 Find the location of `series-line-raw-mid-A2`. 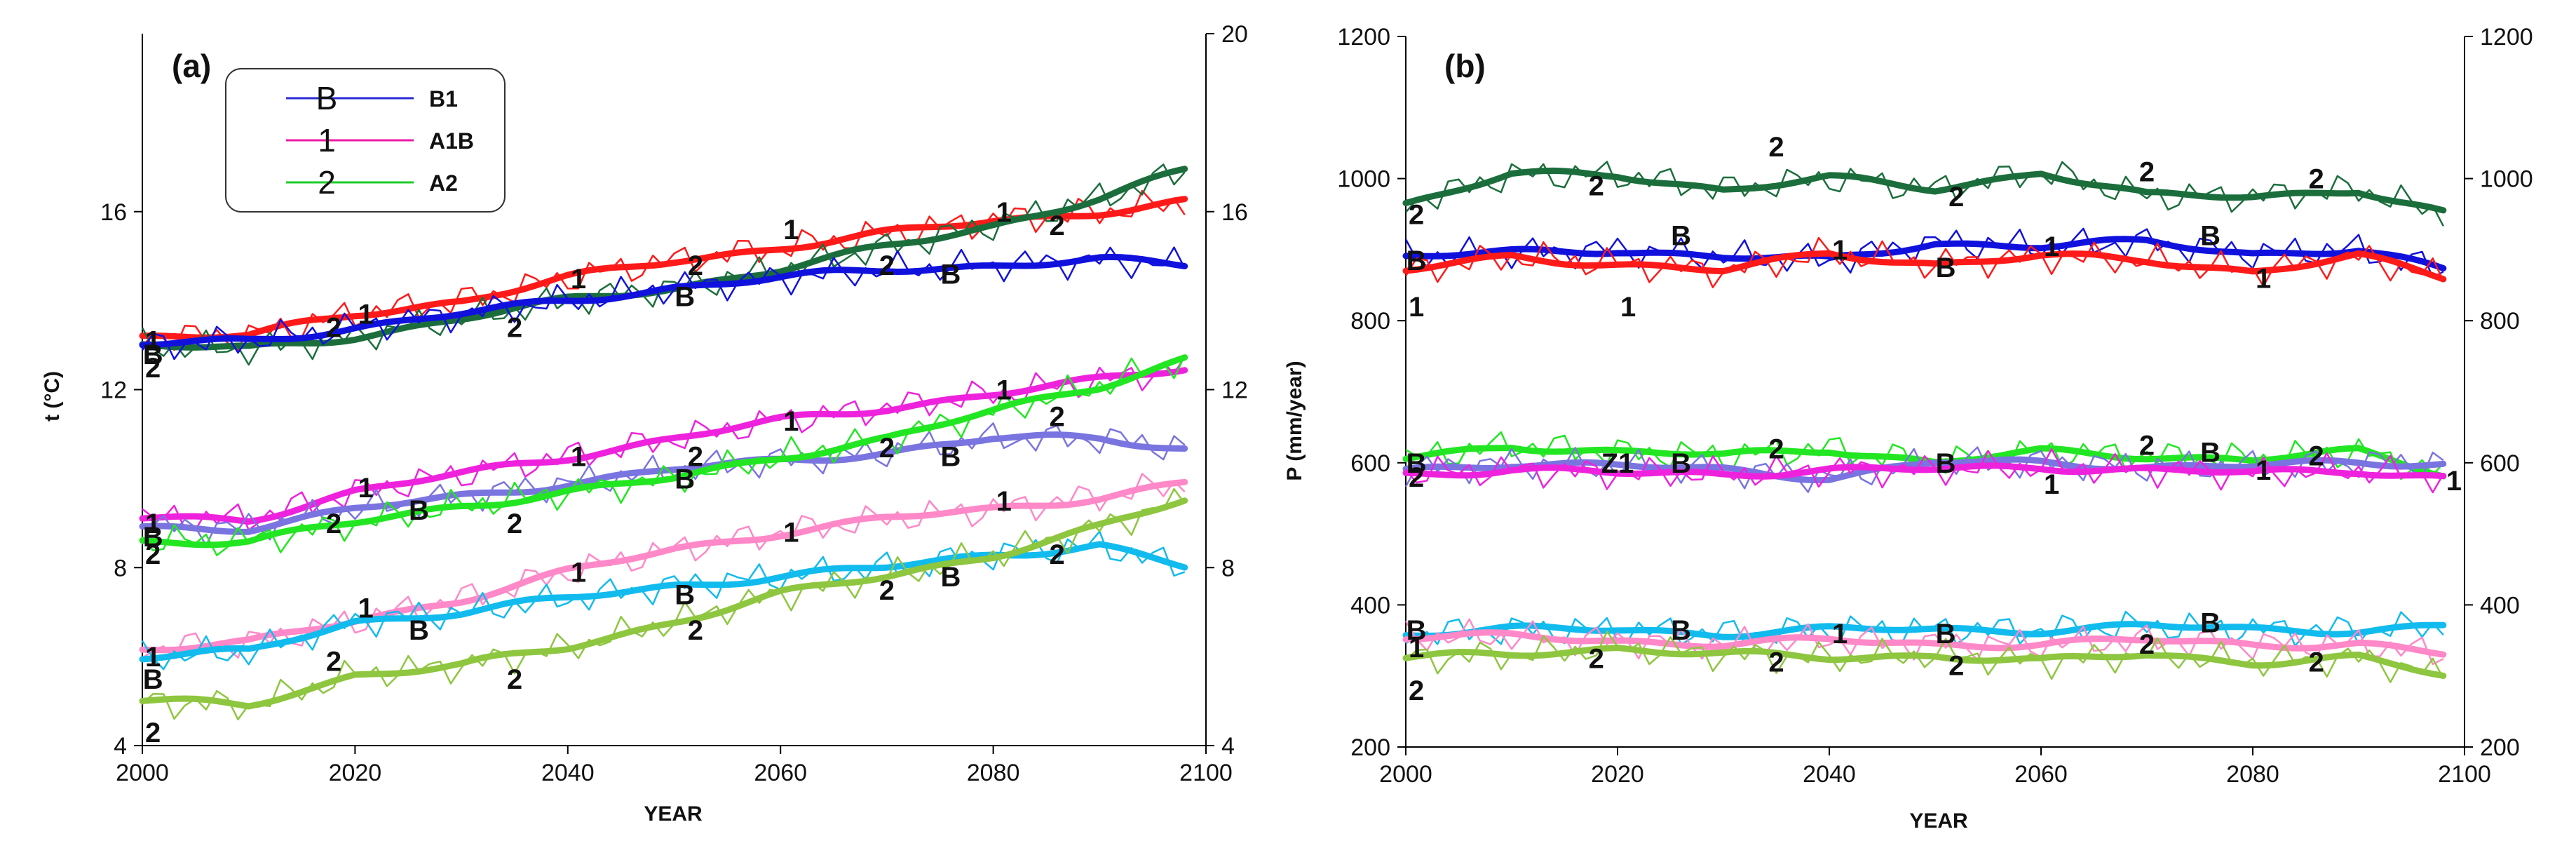

series-line-raw-mid-A2 is located at coordinates (664, 455).